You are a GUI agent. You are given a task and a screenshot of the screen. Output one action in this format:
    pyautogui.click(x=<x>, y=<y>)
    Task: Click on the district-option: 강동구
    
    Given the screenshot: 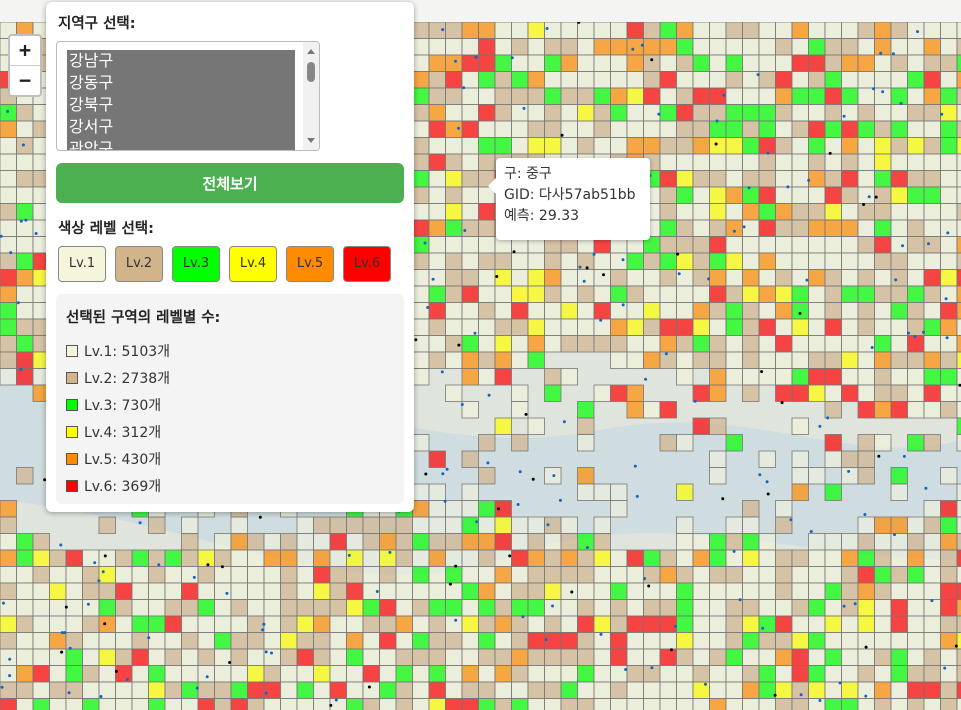 What is the action you would take?
    pyautogui.click(x=181, y=83)
    